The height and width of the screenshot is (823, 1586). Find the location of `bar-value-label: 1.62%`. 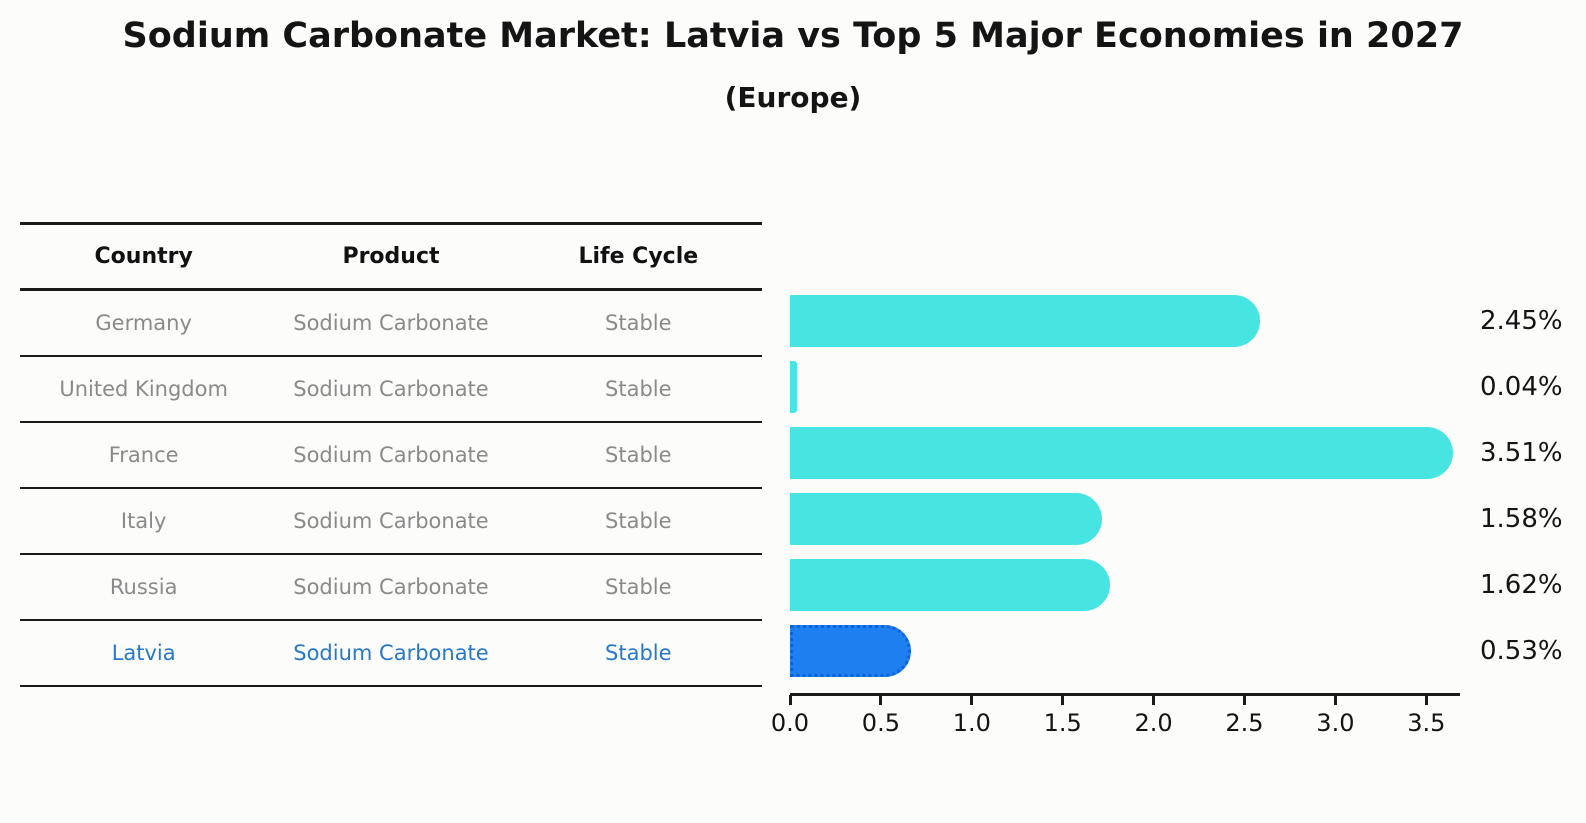

bar-value-label: 1.62% is located at coordinates (1521, 585).